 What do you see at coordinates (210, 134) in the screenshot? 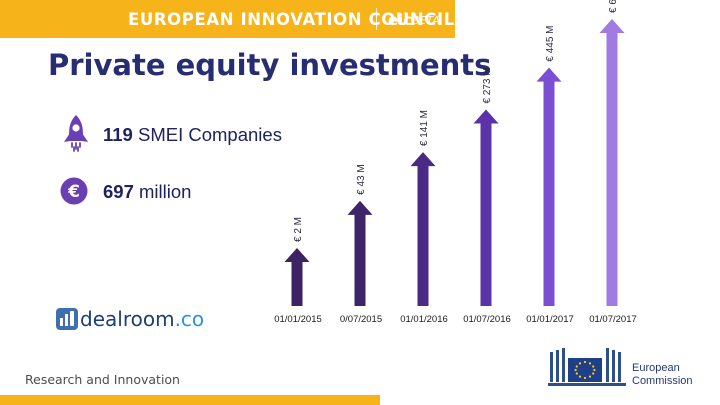
I see `stat-companies-label: SMEI Companies` at bounding box center [210, 134].